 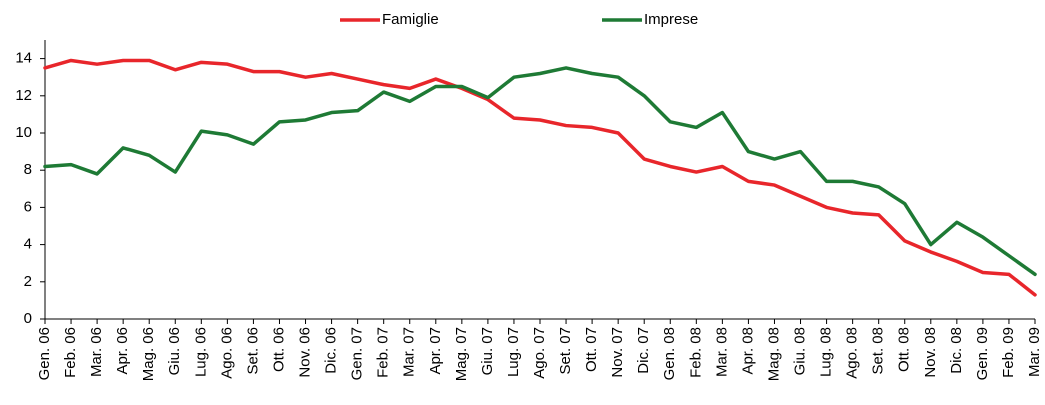 I want to click on x-tick-label: Gen. 06, so click(x=44, y=353).